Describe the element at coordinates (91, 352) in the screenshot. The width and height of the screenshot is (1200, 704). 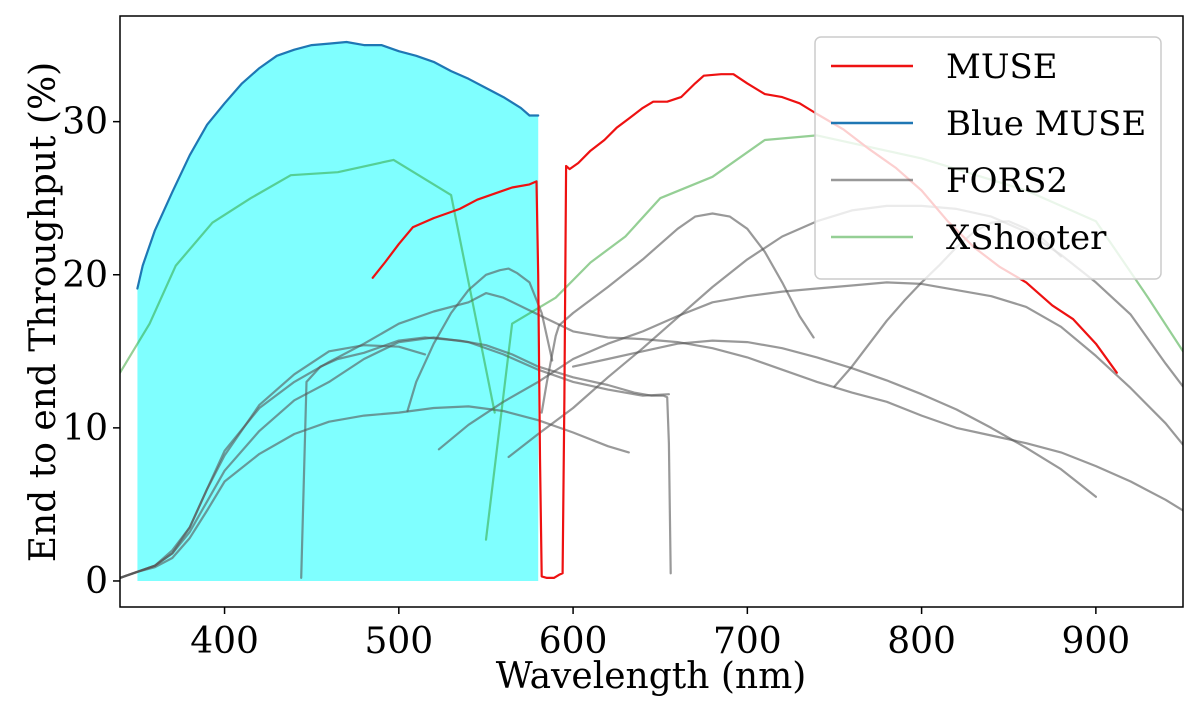
I see `y-axis-ticks: 0 10 20 30` at that location.